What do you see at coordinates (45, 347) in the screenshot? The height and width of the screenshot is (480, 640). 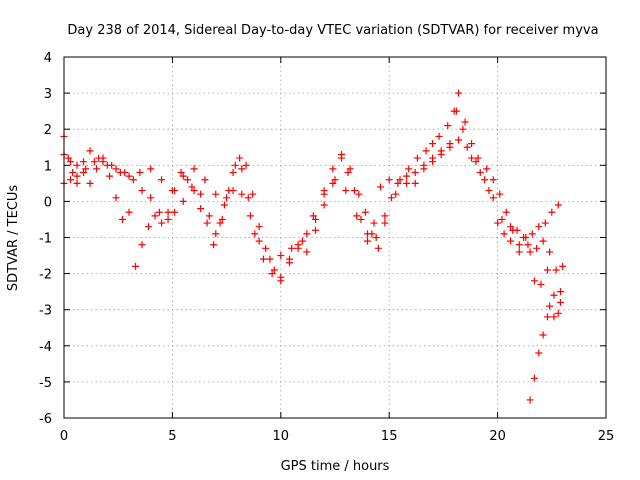 I see `y-tick-label: -4` at bounding box center [45, 347].